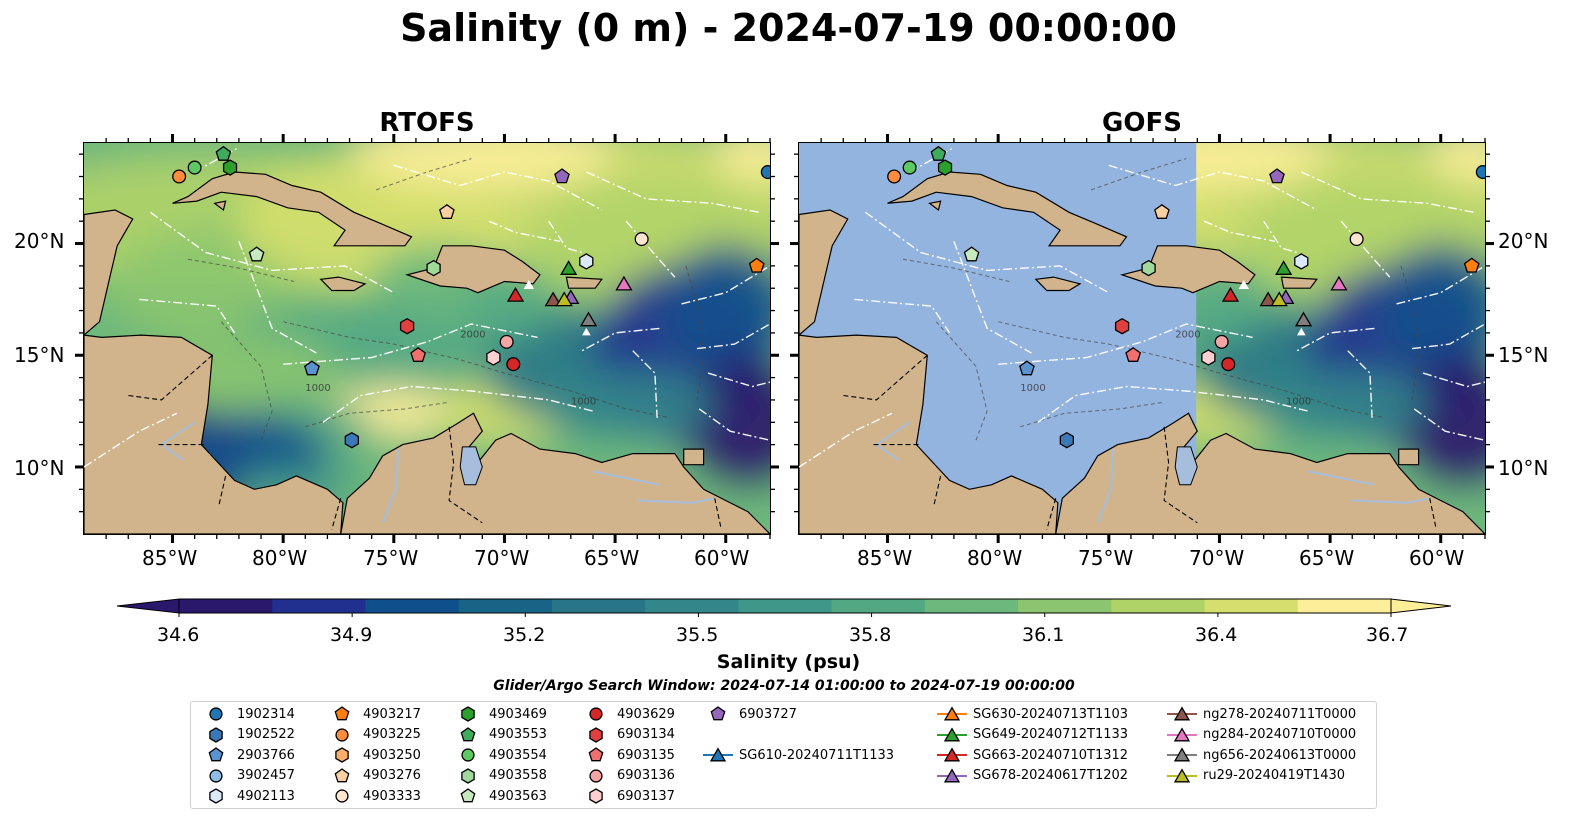  Describe the element at coordinates (885, 558) in the screenshot. I see `x-tick-label: 85°W` at that location.